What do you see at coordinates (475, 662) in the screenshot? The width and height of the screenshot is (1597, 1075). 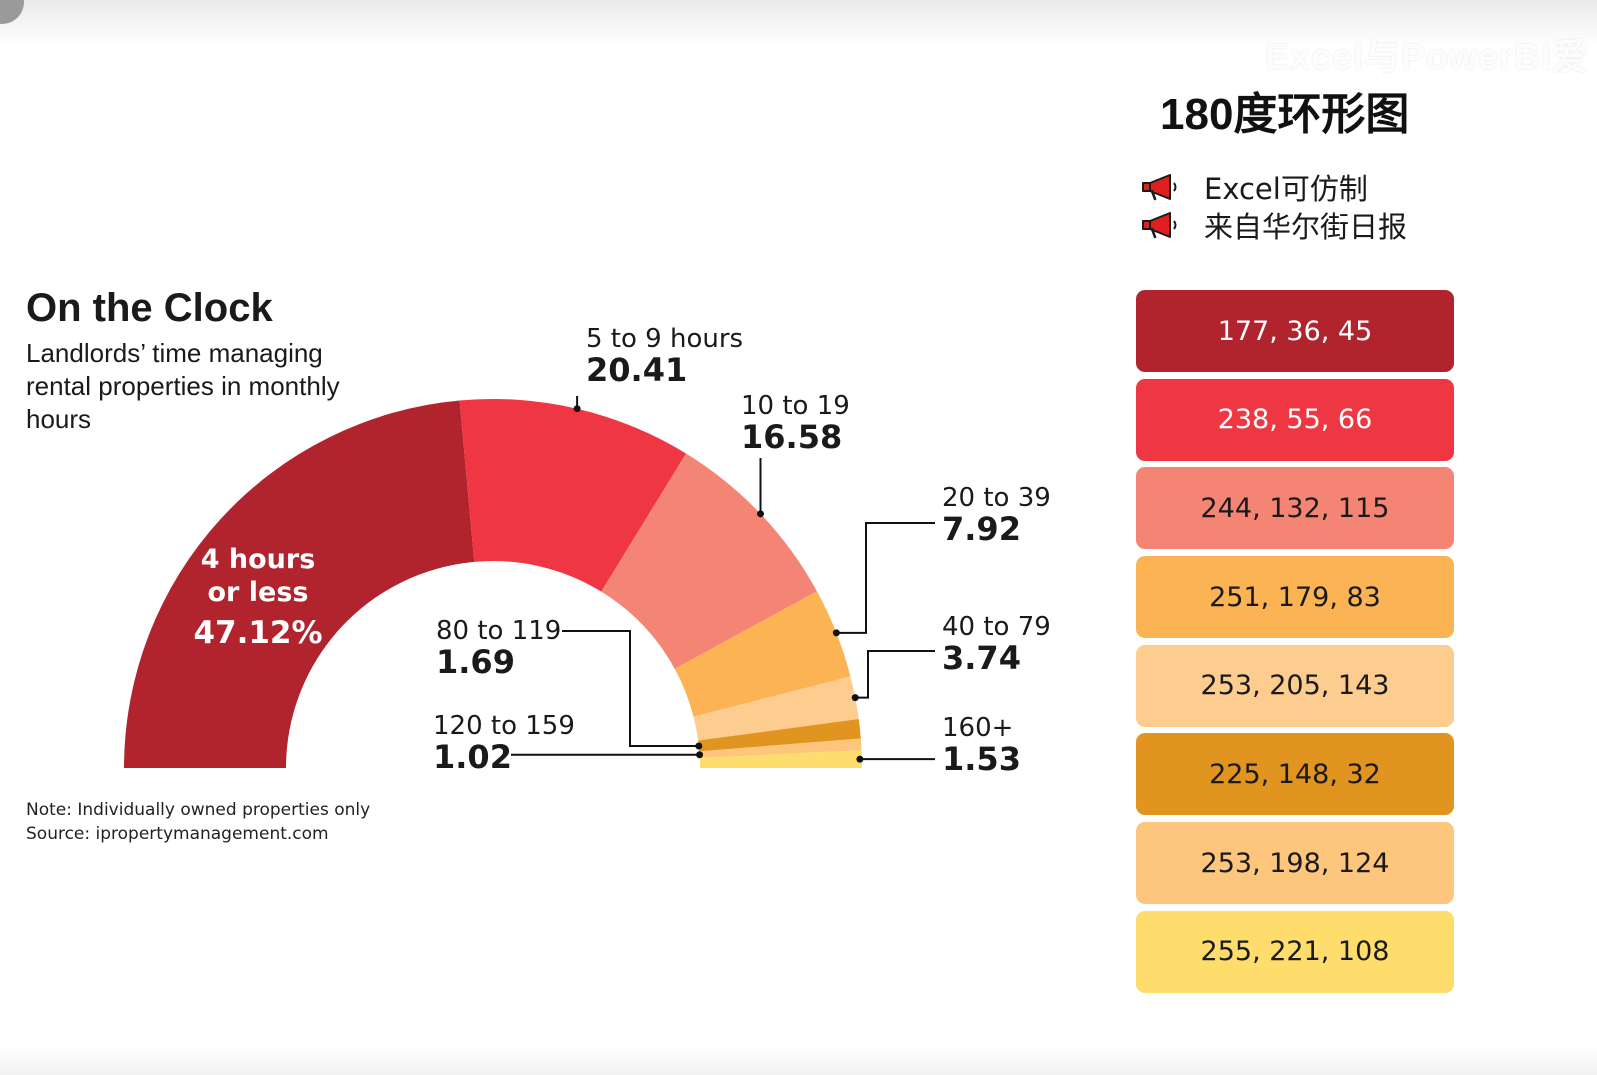 I see `slice-value-5: 1.69` at bounding box center [475, 662].